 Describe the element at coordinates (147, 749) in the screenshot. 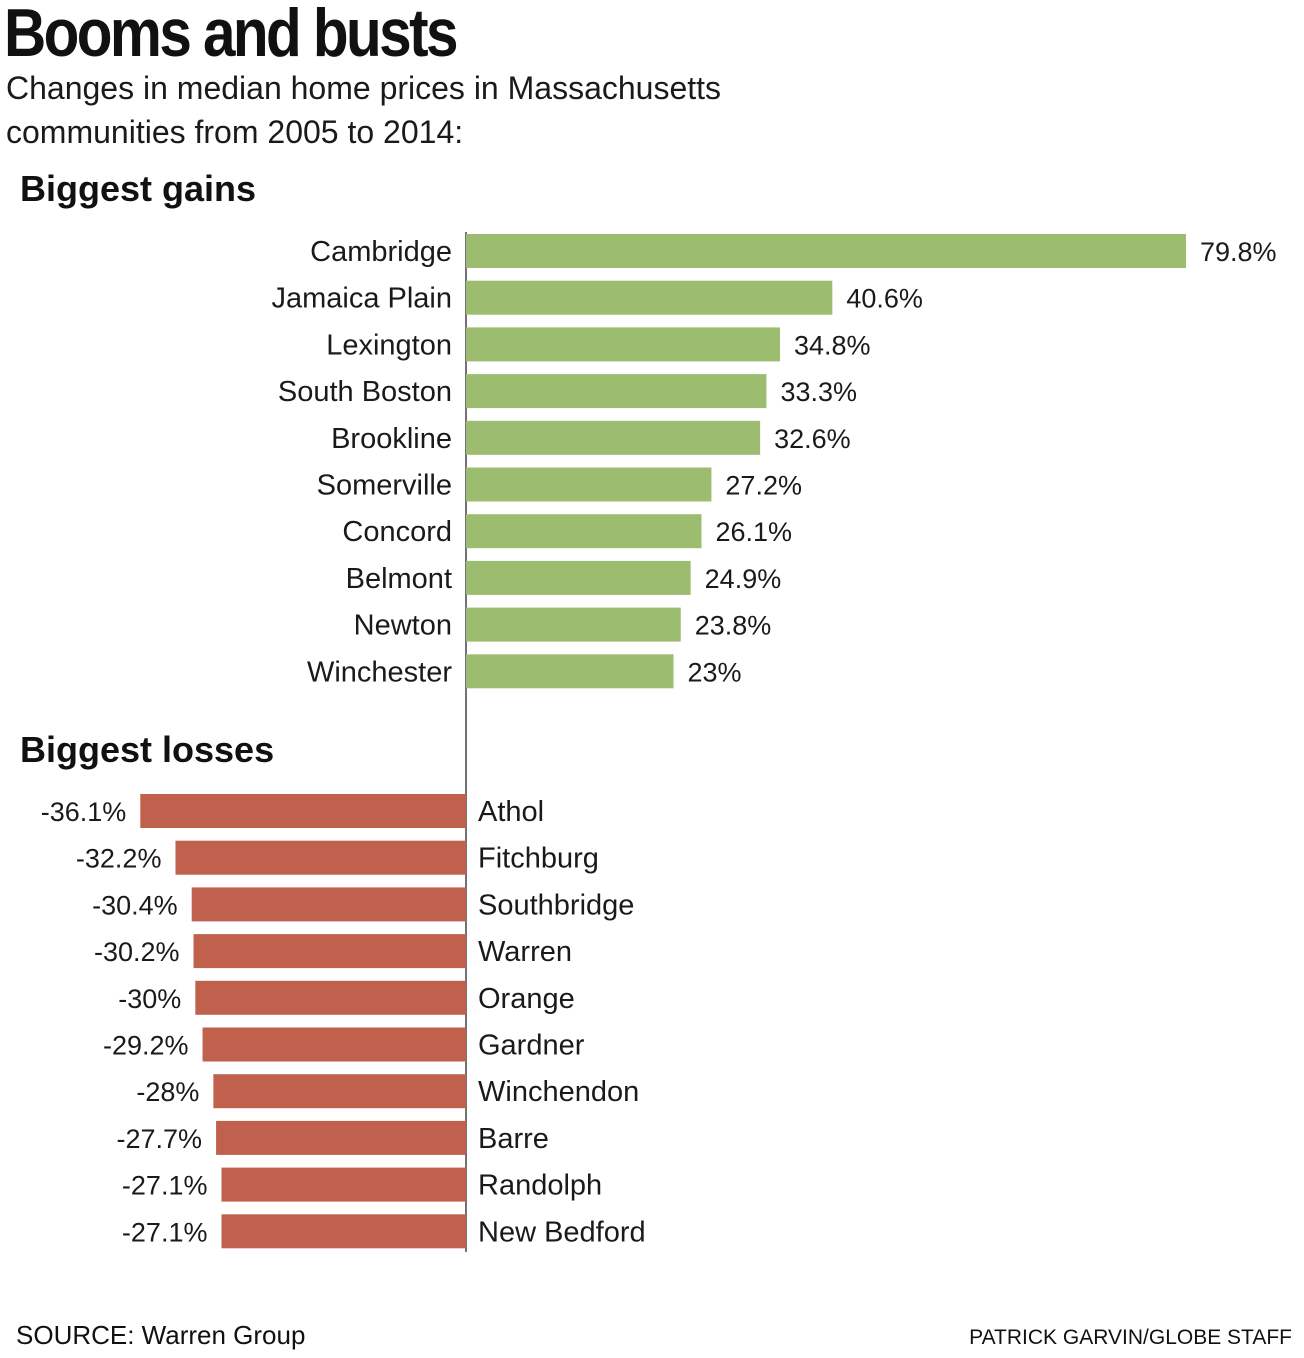

I see `losses-heading: Biggest losses` at that location.